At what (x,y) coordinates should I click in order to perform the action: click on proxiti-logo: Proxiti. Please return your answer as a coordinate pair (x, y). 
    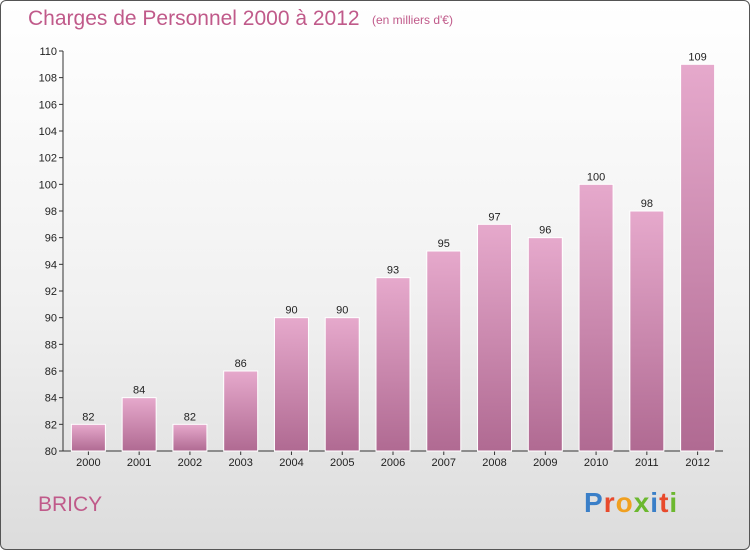
    Looking at the image, I should click on (631, 503).